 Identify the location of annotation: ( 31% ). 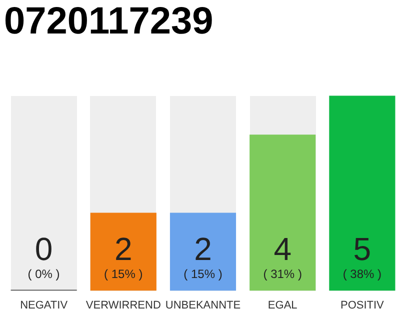
(282, 273).